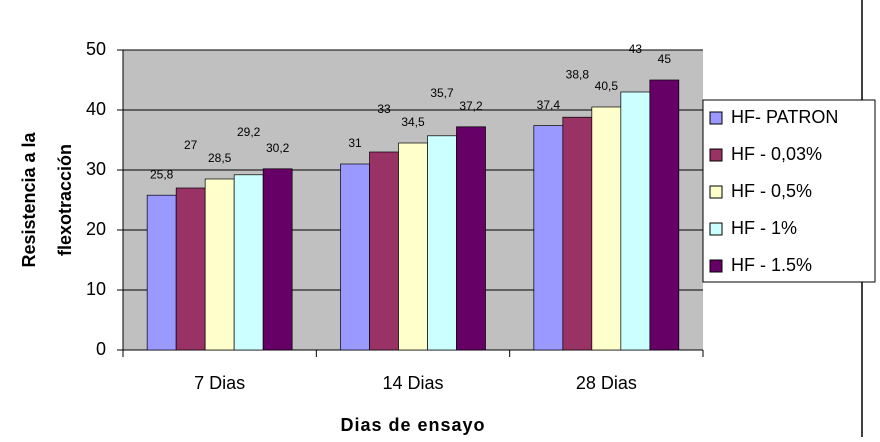 The width and height of the screenshot is (880, 442). What do you see at coordinates (96, 169) in the screenshot?
I see `y-tick-label: 30` at bounding box center [96, 169].